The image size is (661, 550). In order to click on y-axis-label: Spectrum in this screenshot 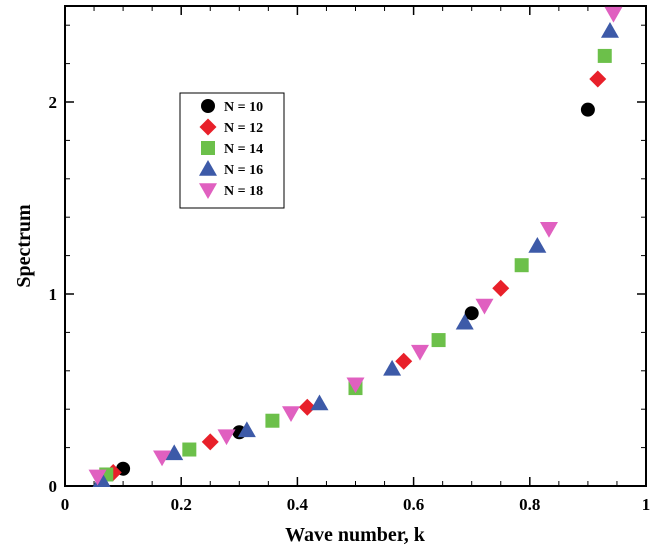, I will do `click(24, 246)`.